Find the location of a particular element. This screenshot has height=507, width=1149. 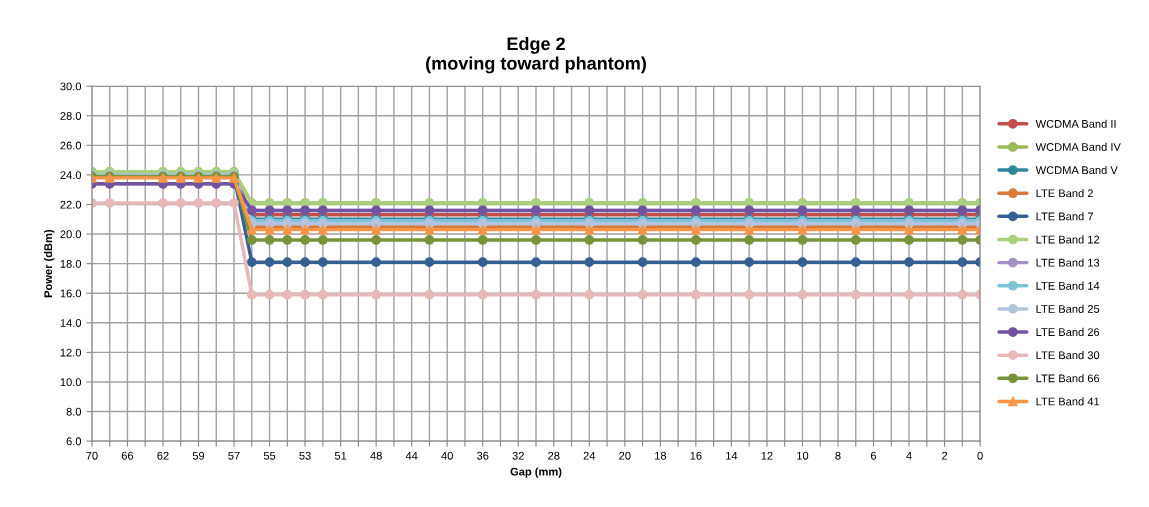

legend-label: LTE Band 12 is located at coordinates (1068, 239).